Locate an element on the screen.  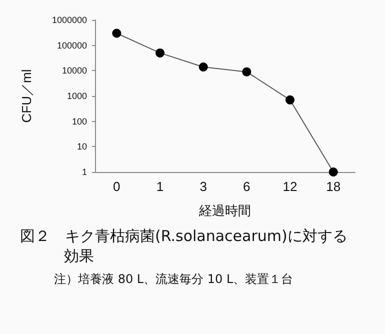
text: 注）培養液 80 L、流速毎分 10 L、装置１台 is located at coordinates (174, 279).